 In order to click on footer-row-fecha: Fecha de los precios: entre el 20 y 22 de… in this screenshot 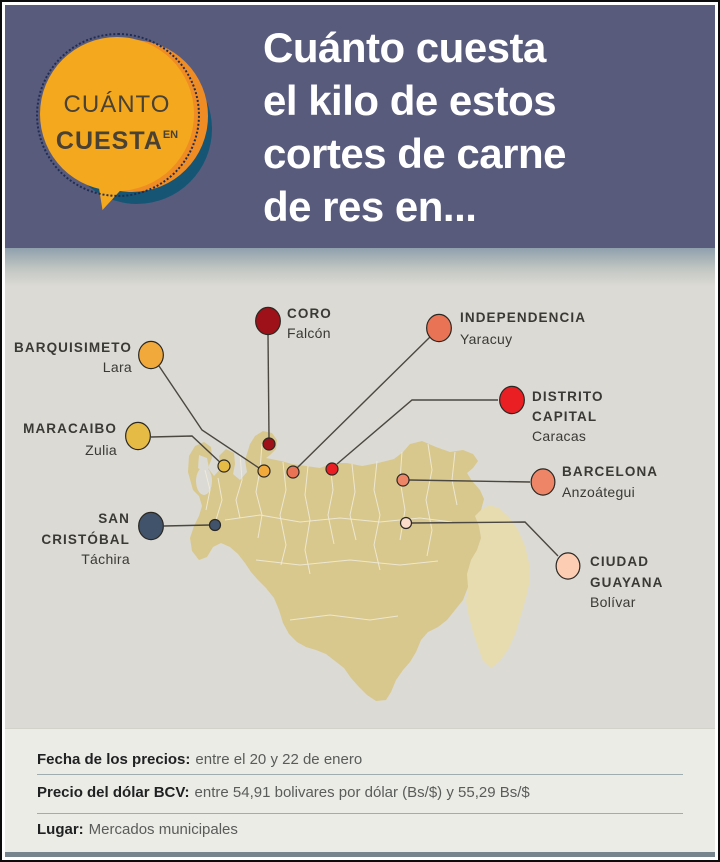, I will do `click(360, 759)`.